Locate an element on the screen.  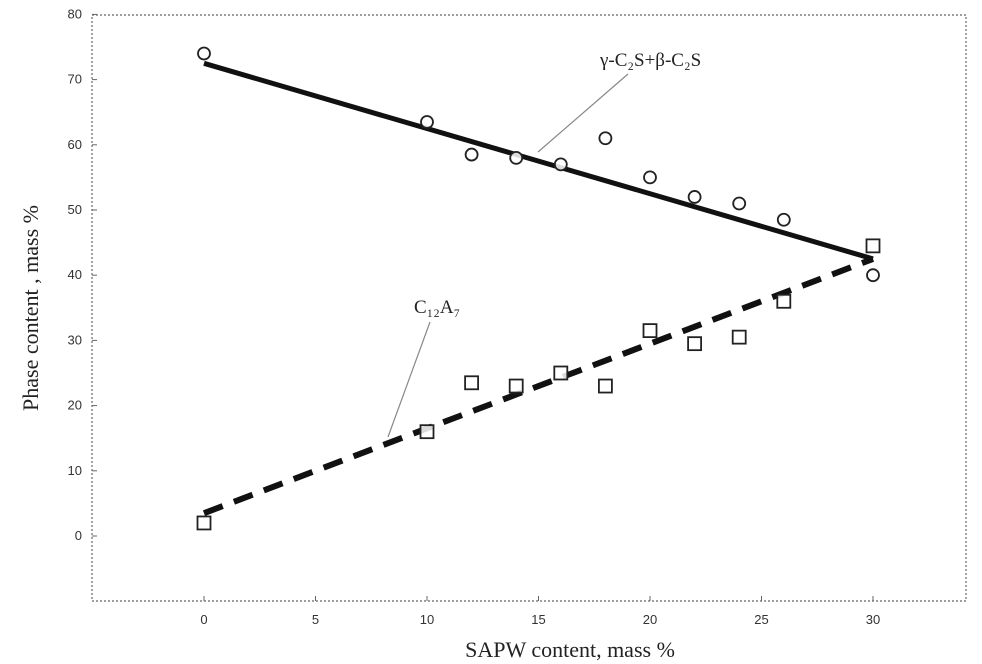
x-tick-label: 0 is located at coordinates (203, 619).